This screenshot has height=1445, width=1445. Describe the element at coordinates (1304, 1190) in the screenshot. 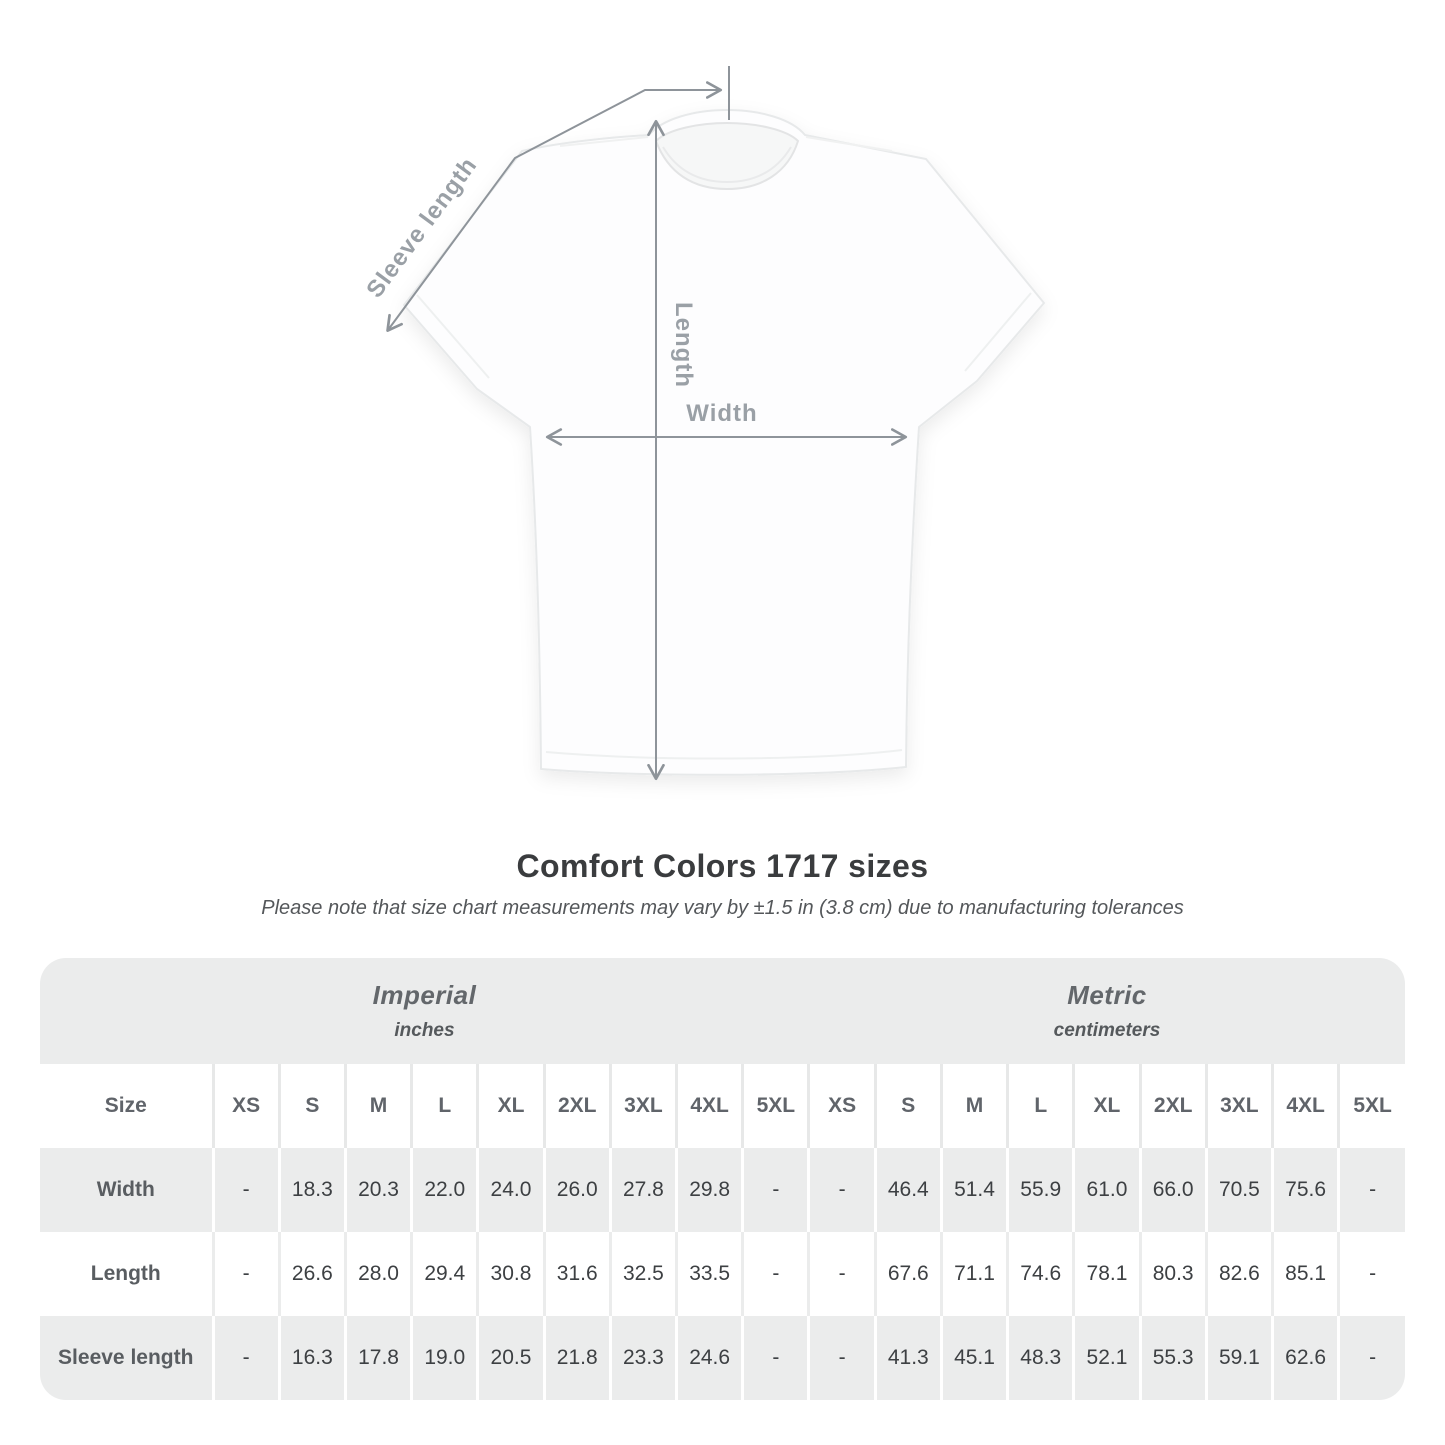

I see `measurement-cell: 75.6` at that location.